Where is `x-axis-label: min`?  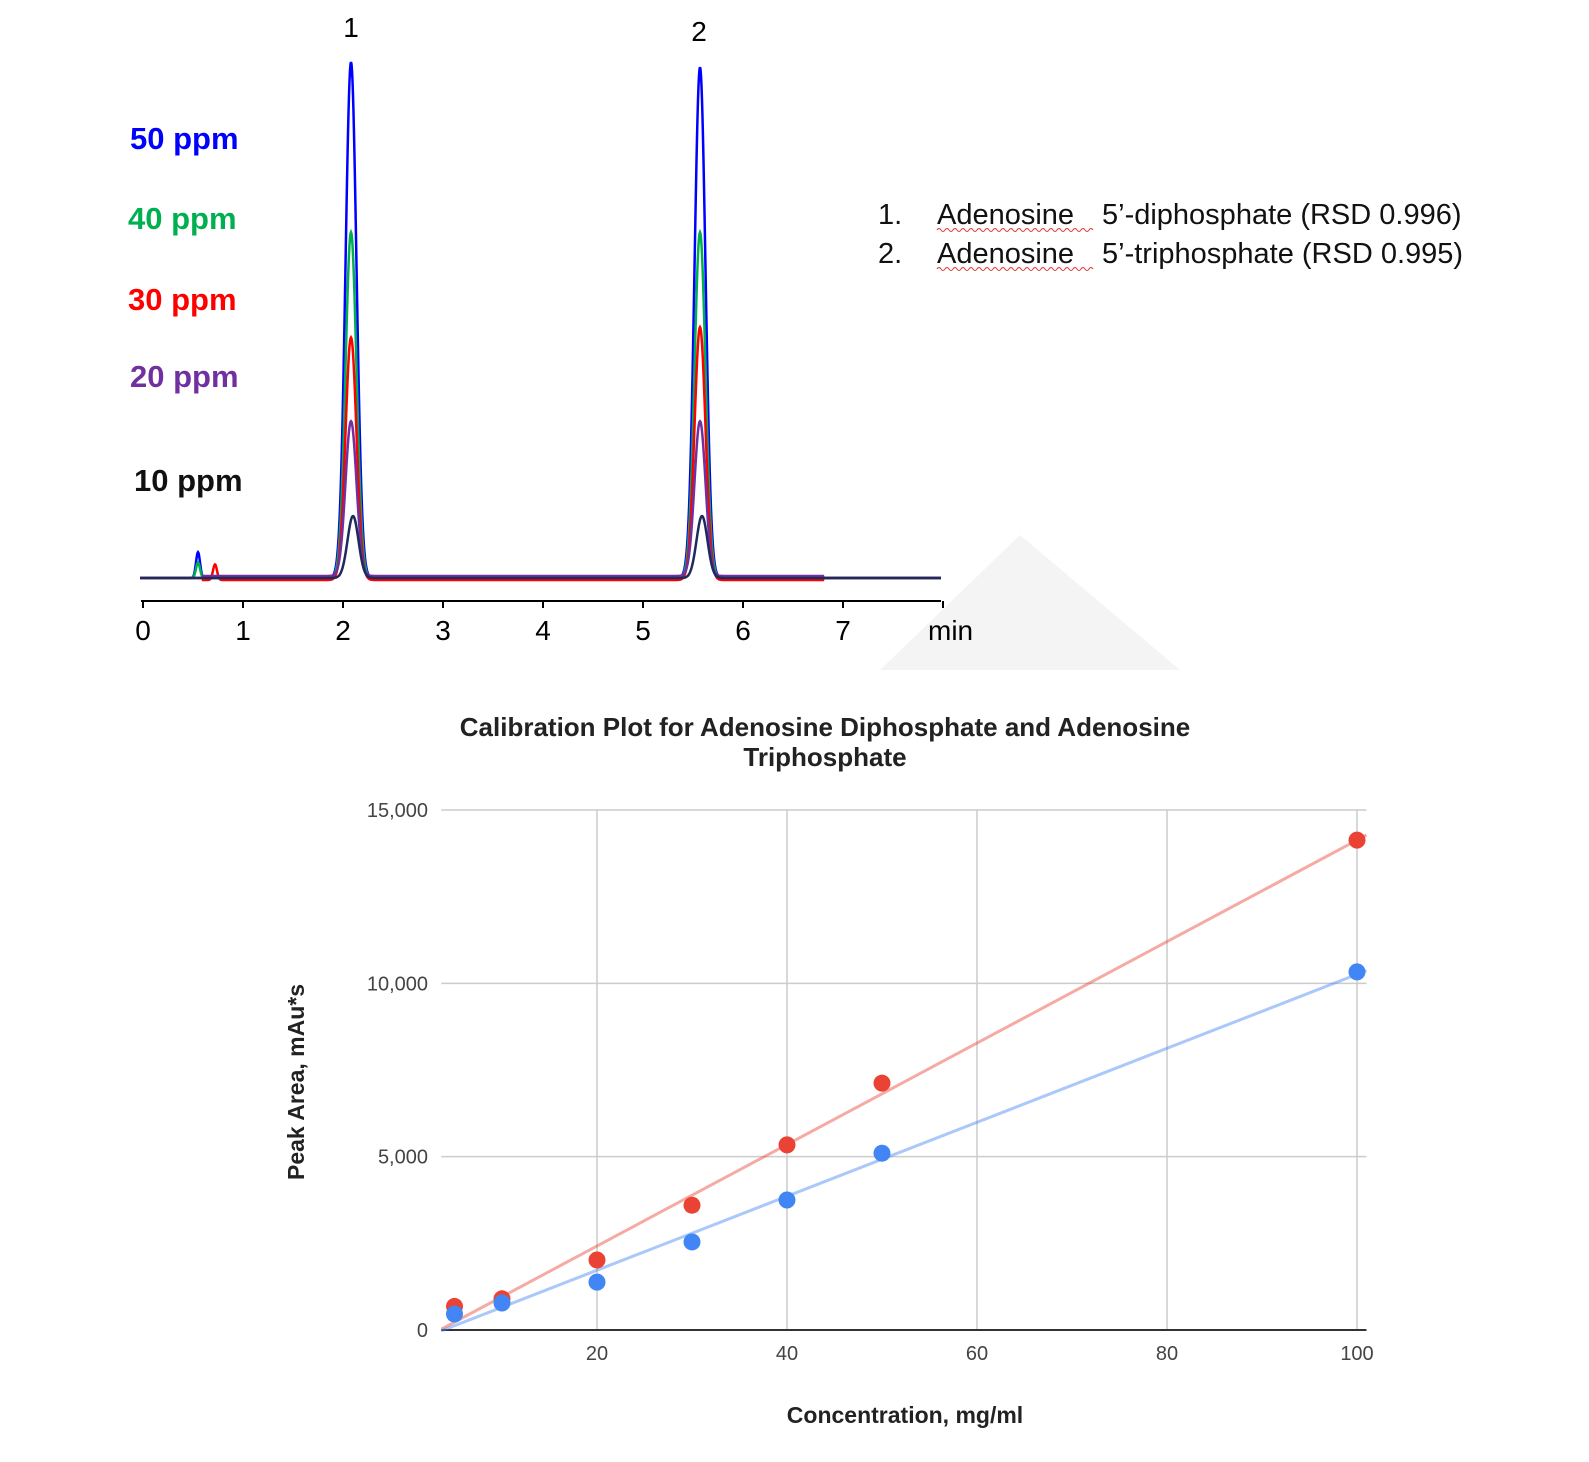
x-axis-label: min is located at coordinates (950, 630).